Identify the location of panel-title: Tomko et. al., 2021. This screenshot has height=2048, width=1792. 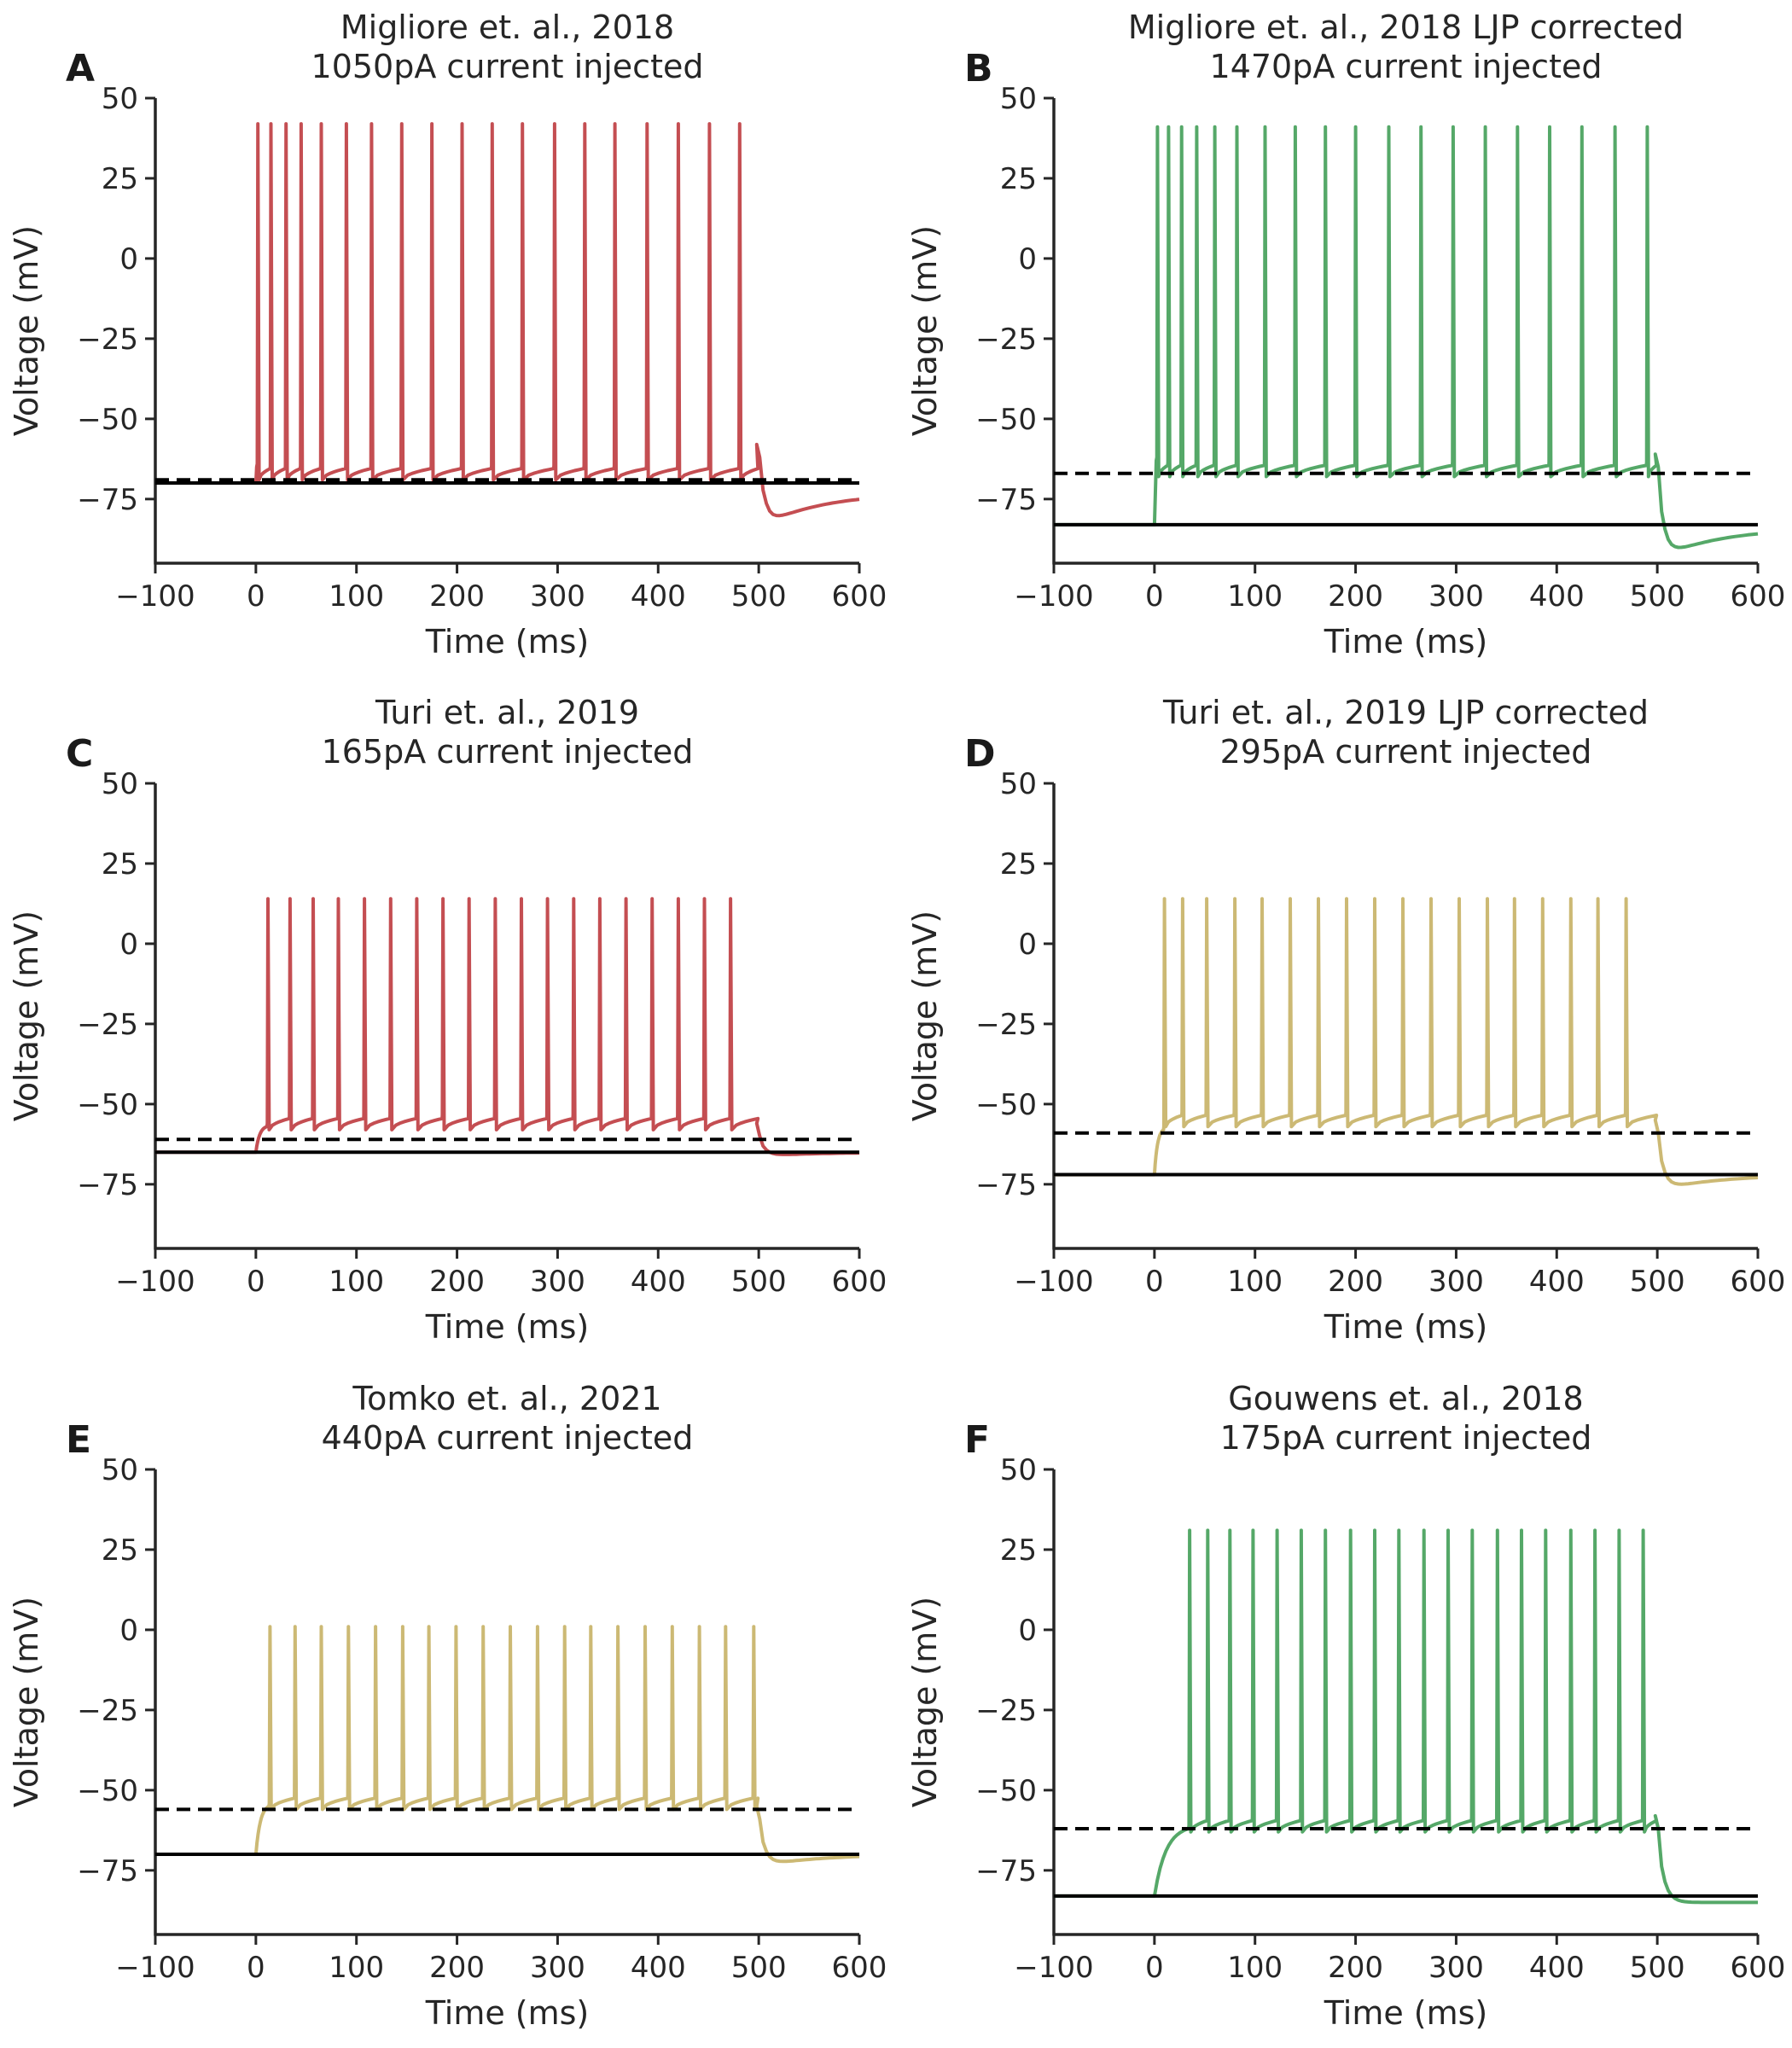
(507, 1398).